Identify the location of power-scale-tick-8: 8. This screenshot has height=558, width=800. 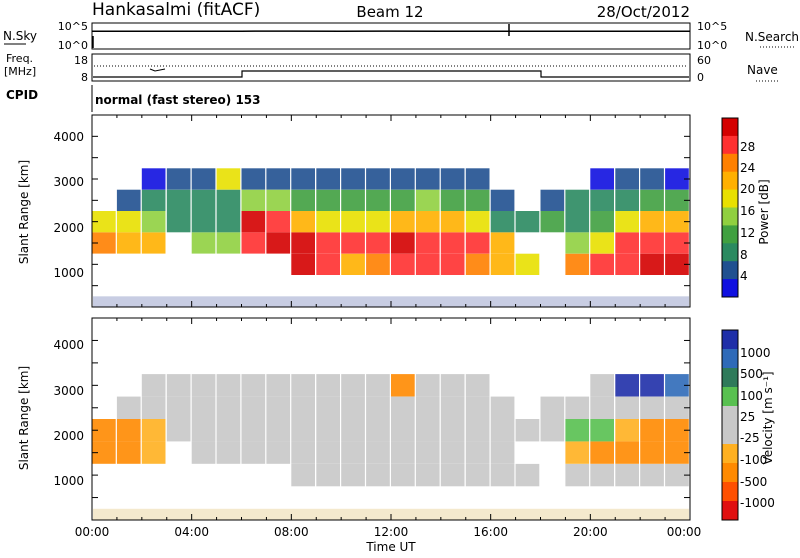
(744, 255).